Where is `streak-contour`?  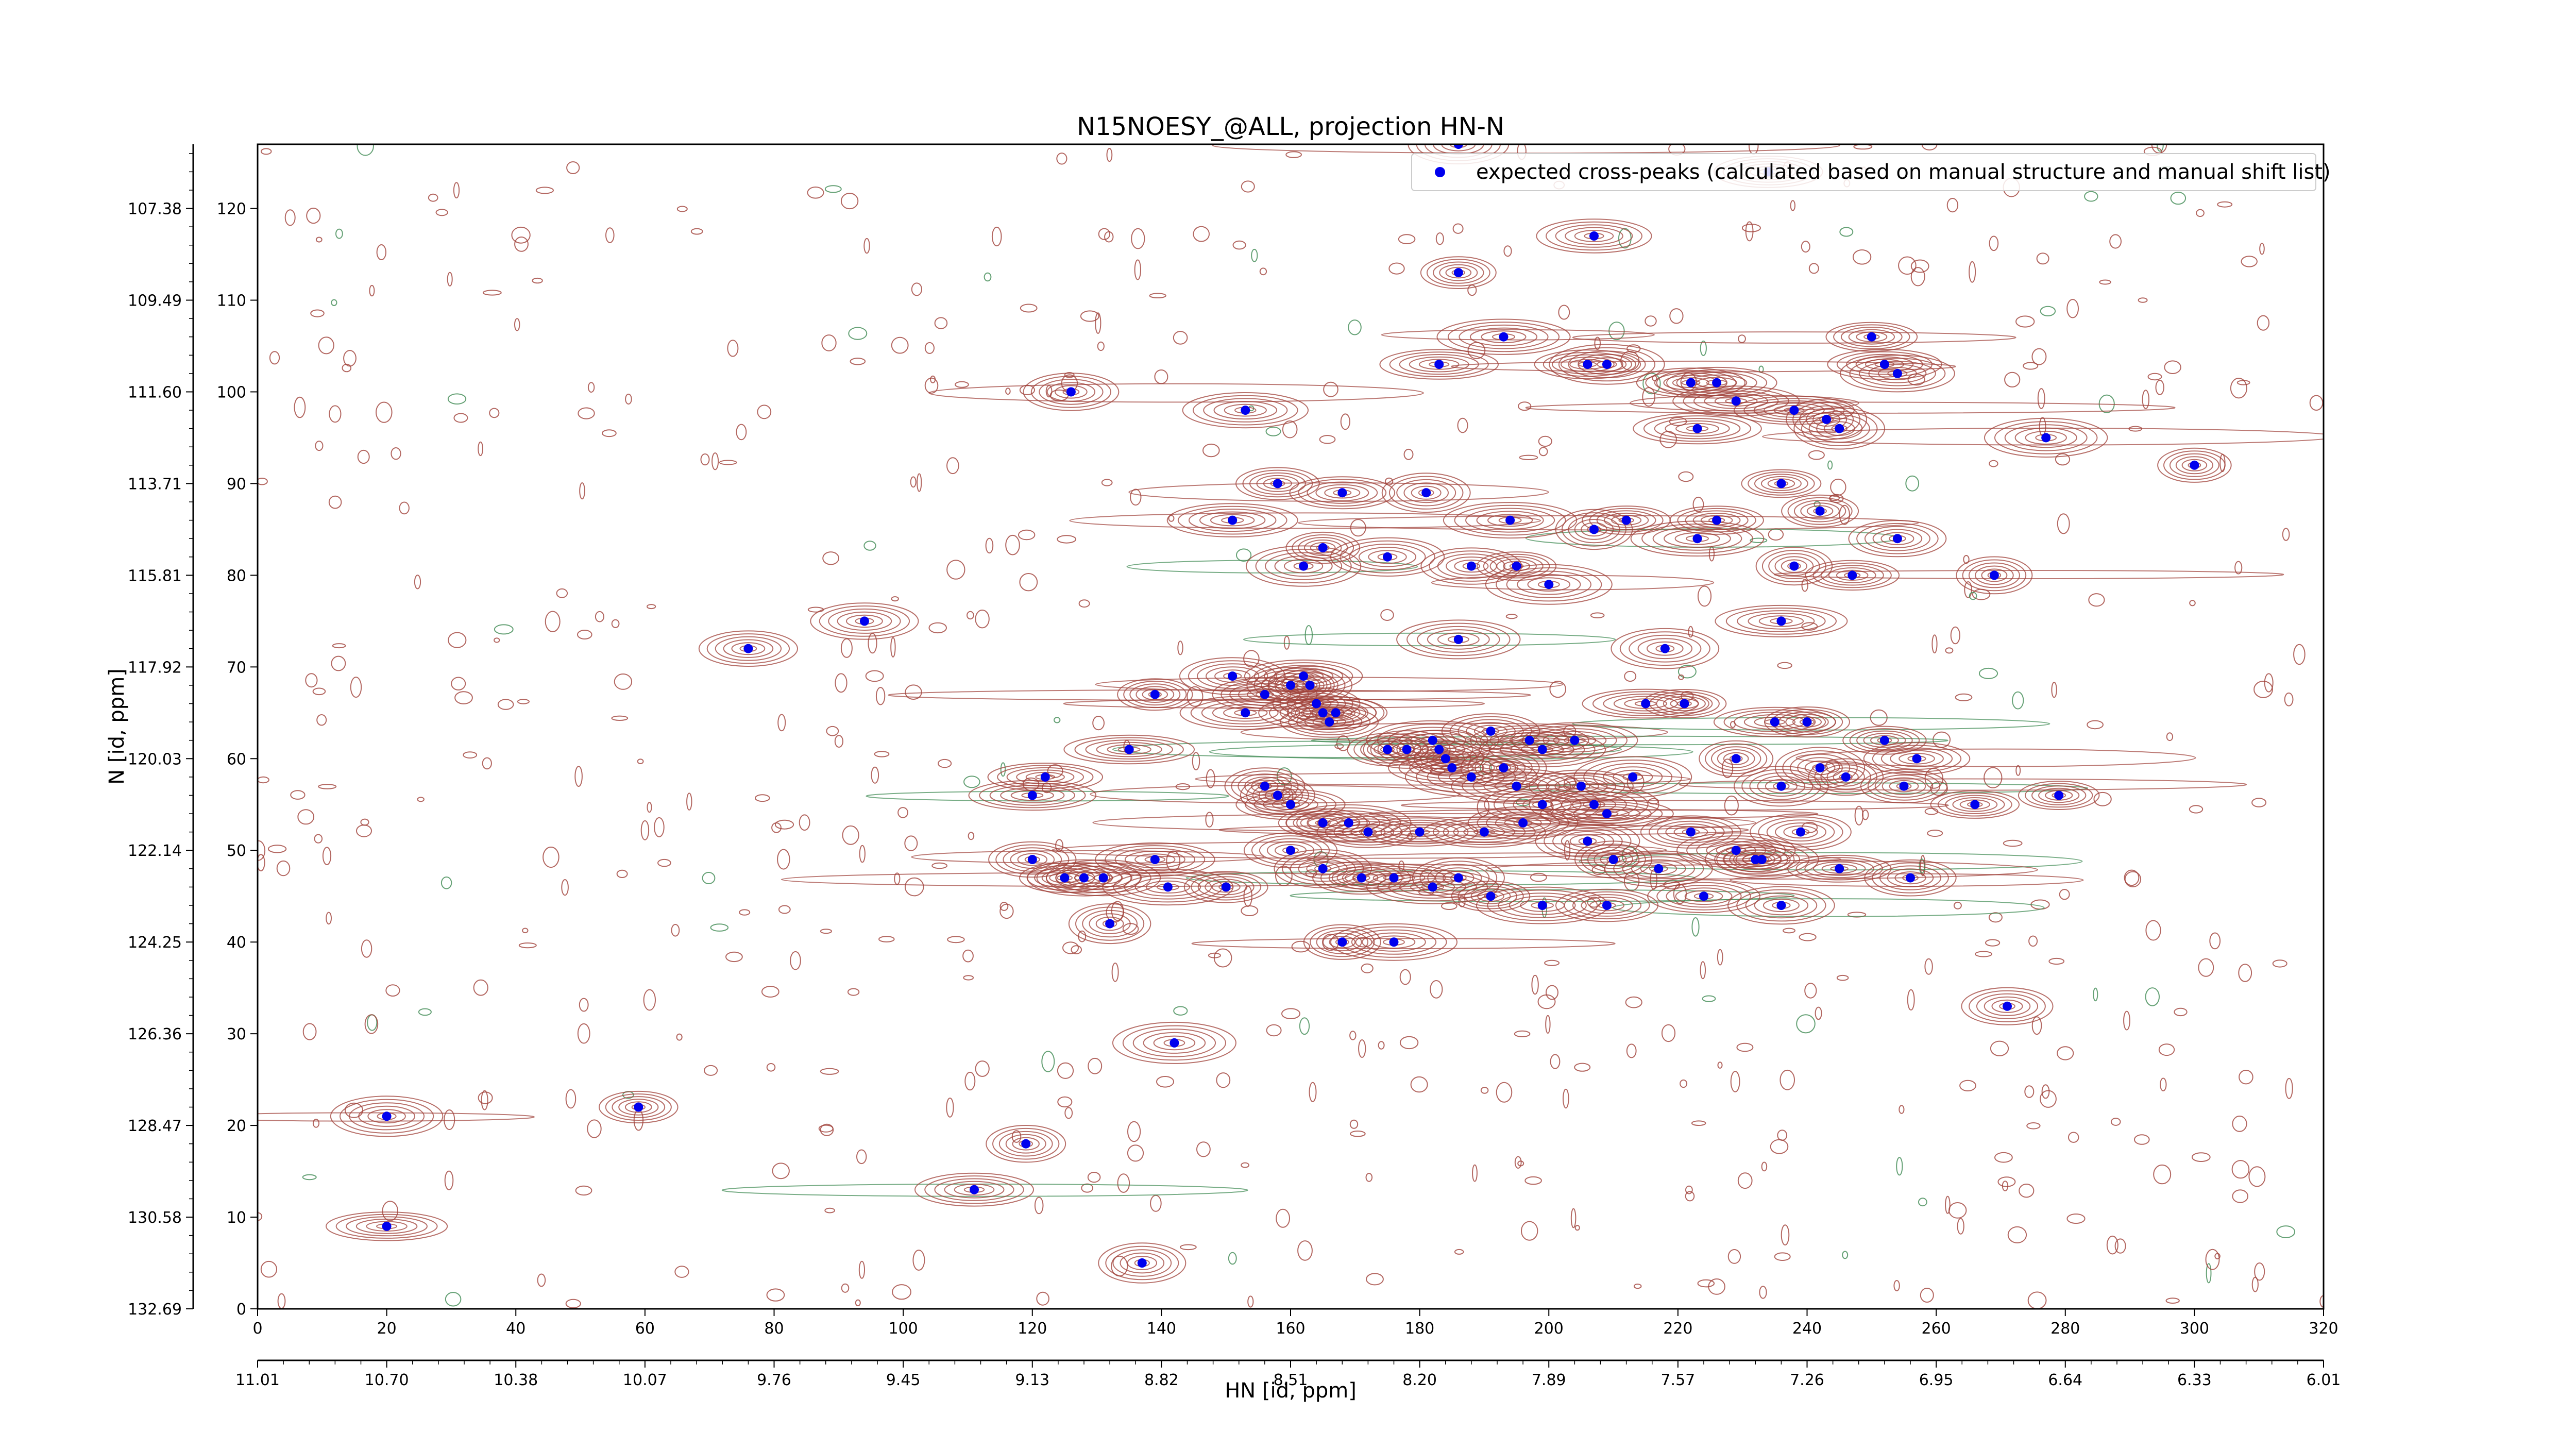 streak-contour is located at coordinates (1831, 861).